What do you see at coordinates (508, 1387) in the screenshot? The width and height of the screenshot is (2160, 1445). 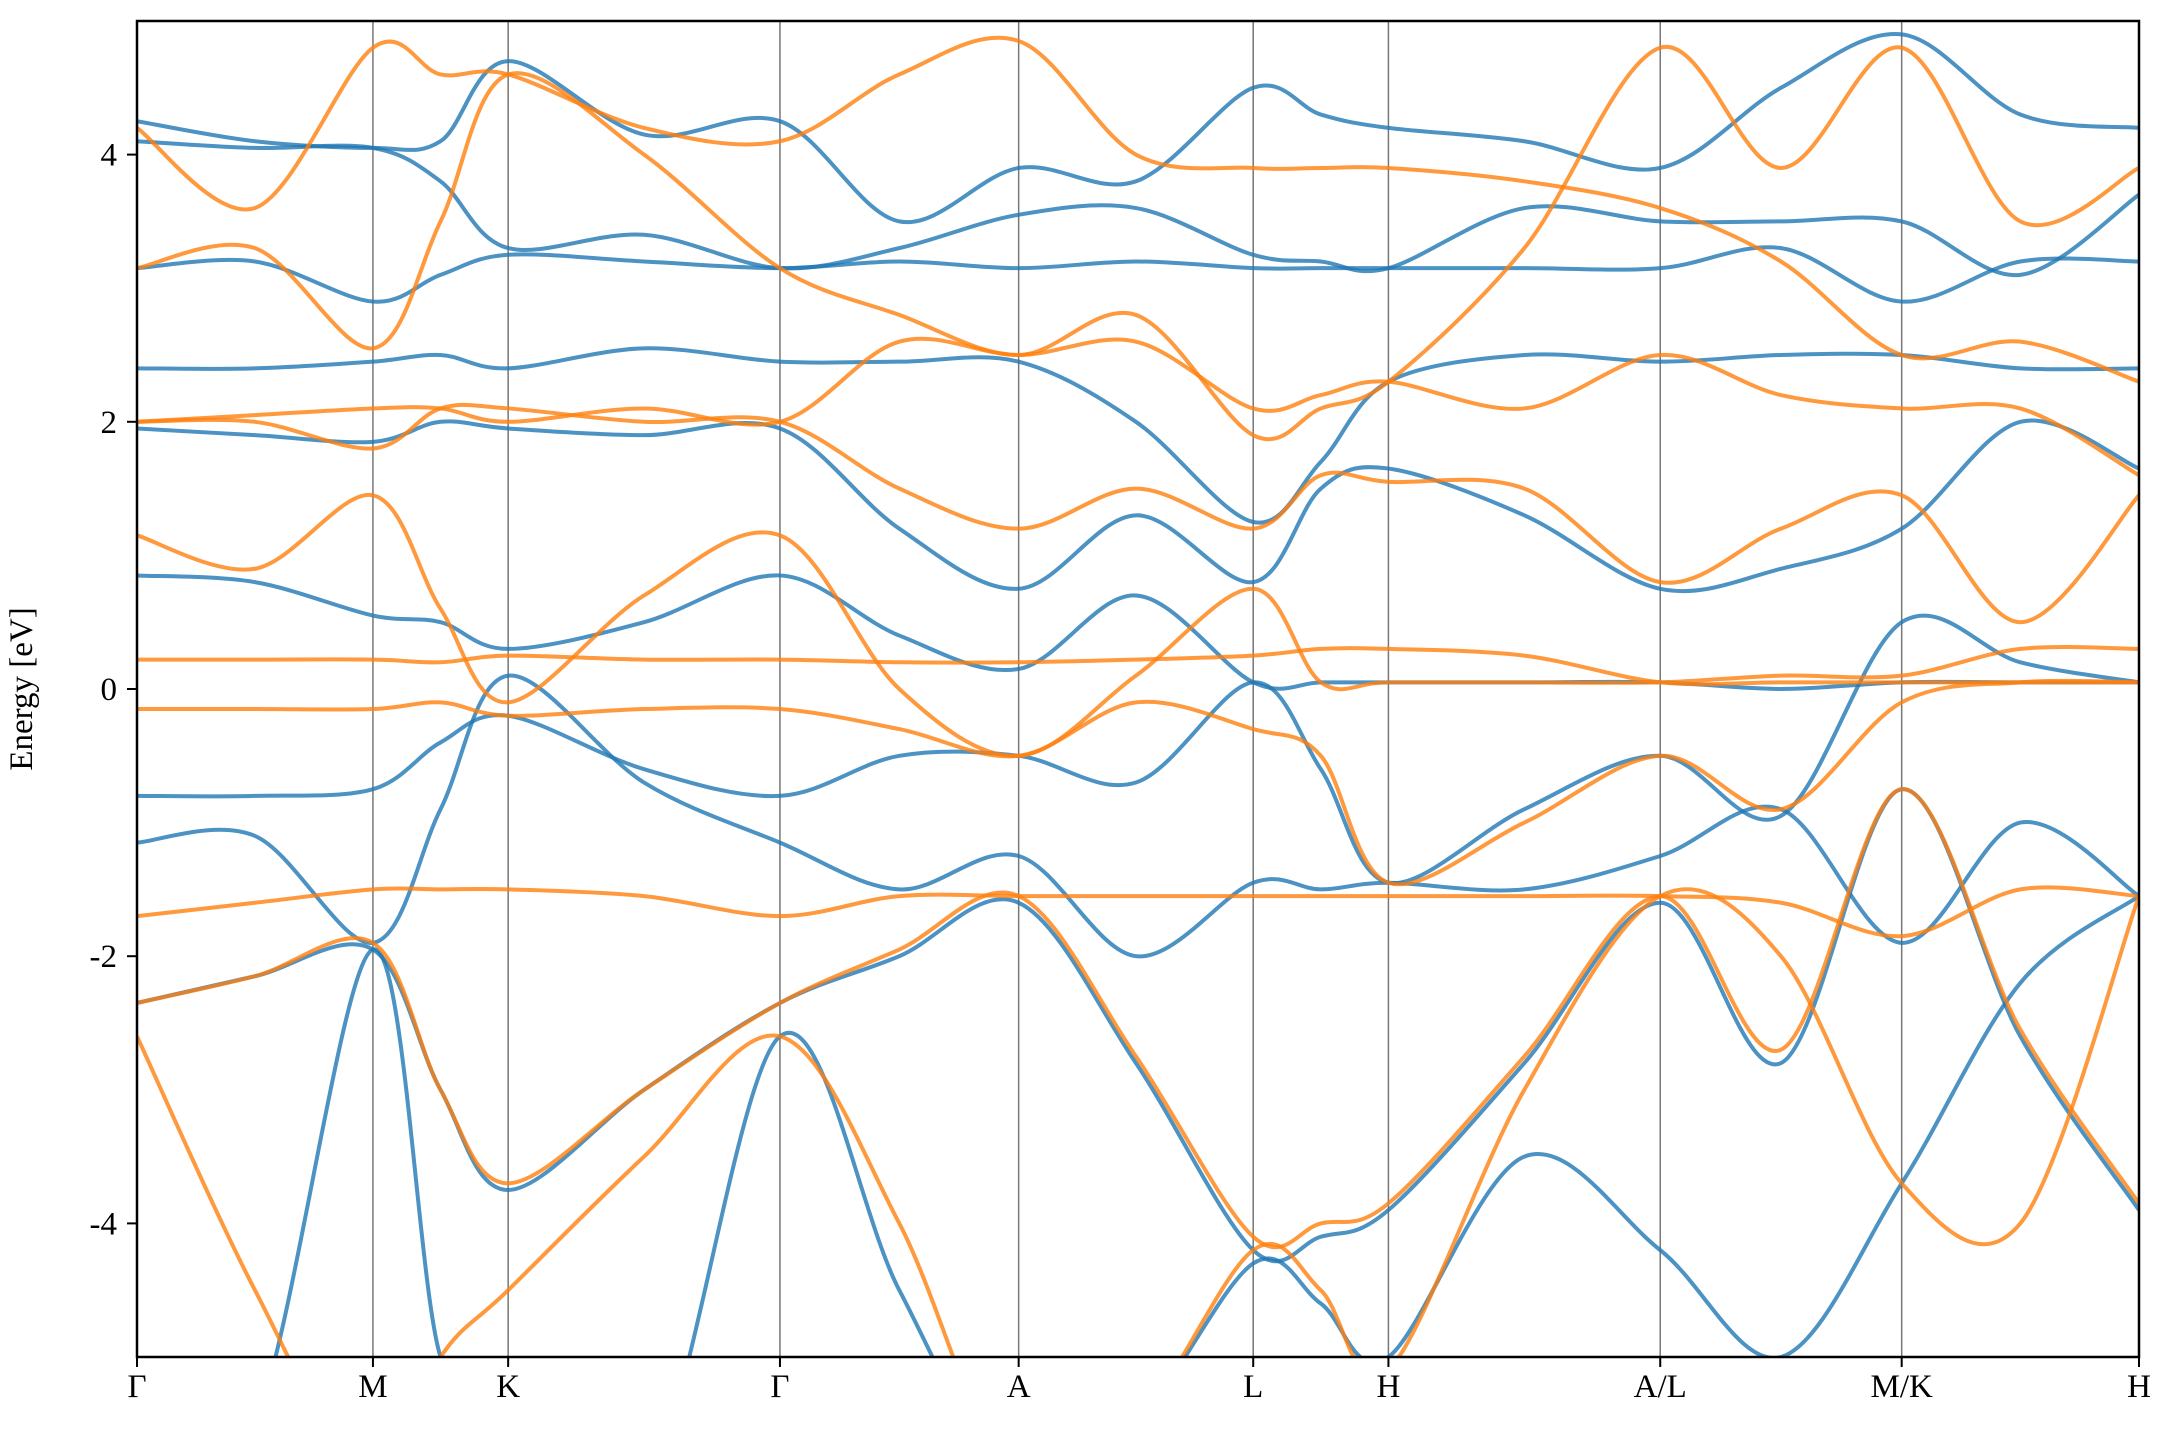 I see `x-tick-label: K` at bounding box center [508, 1387].